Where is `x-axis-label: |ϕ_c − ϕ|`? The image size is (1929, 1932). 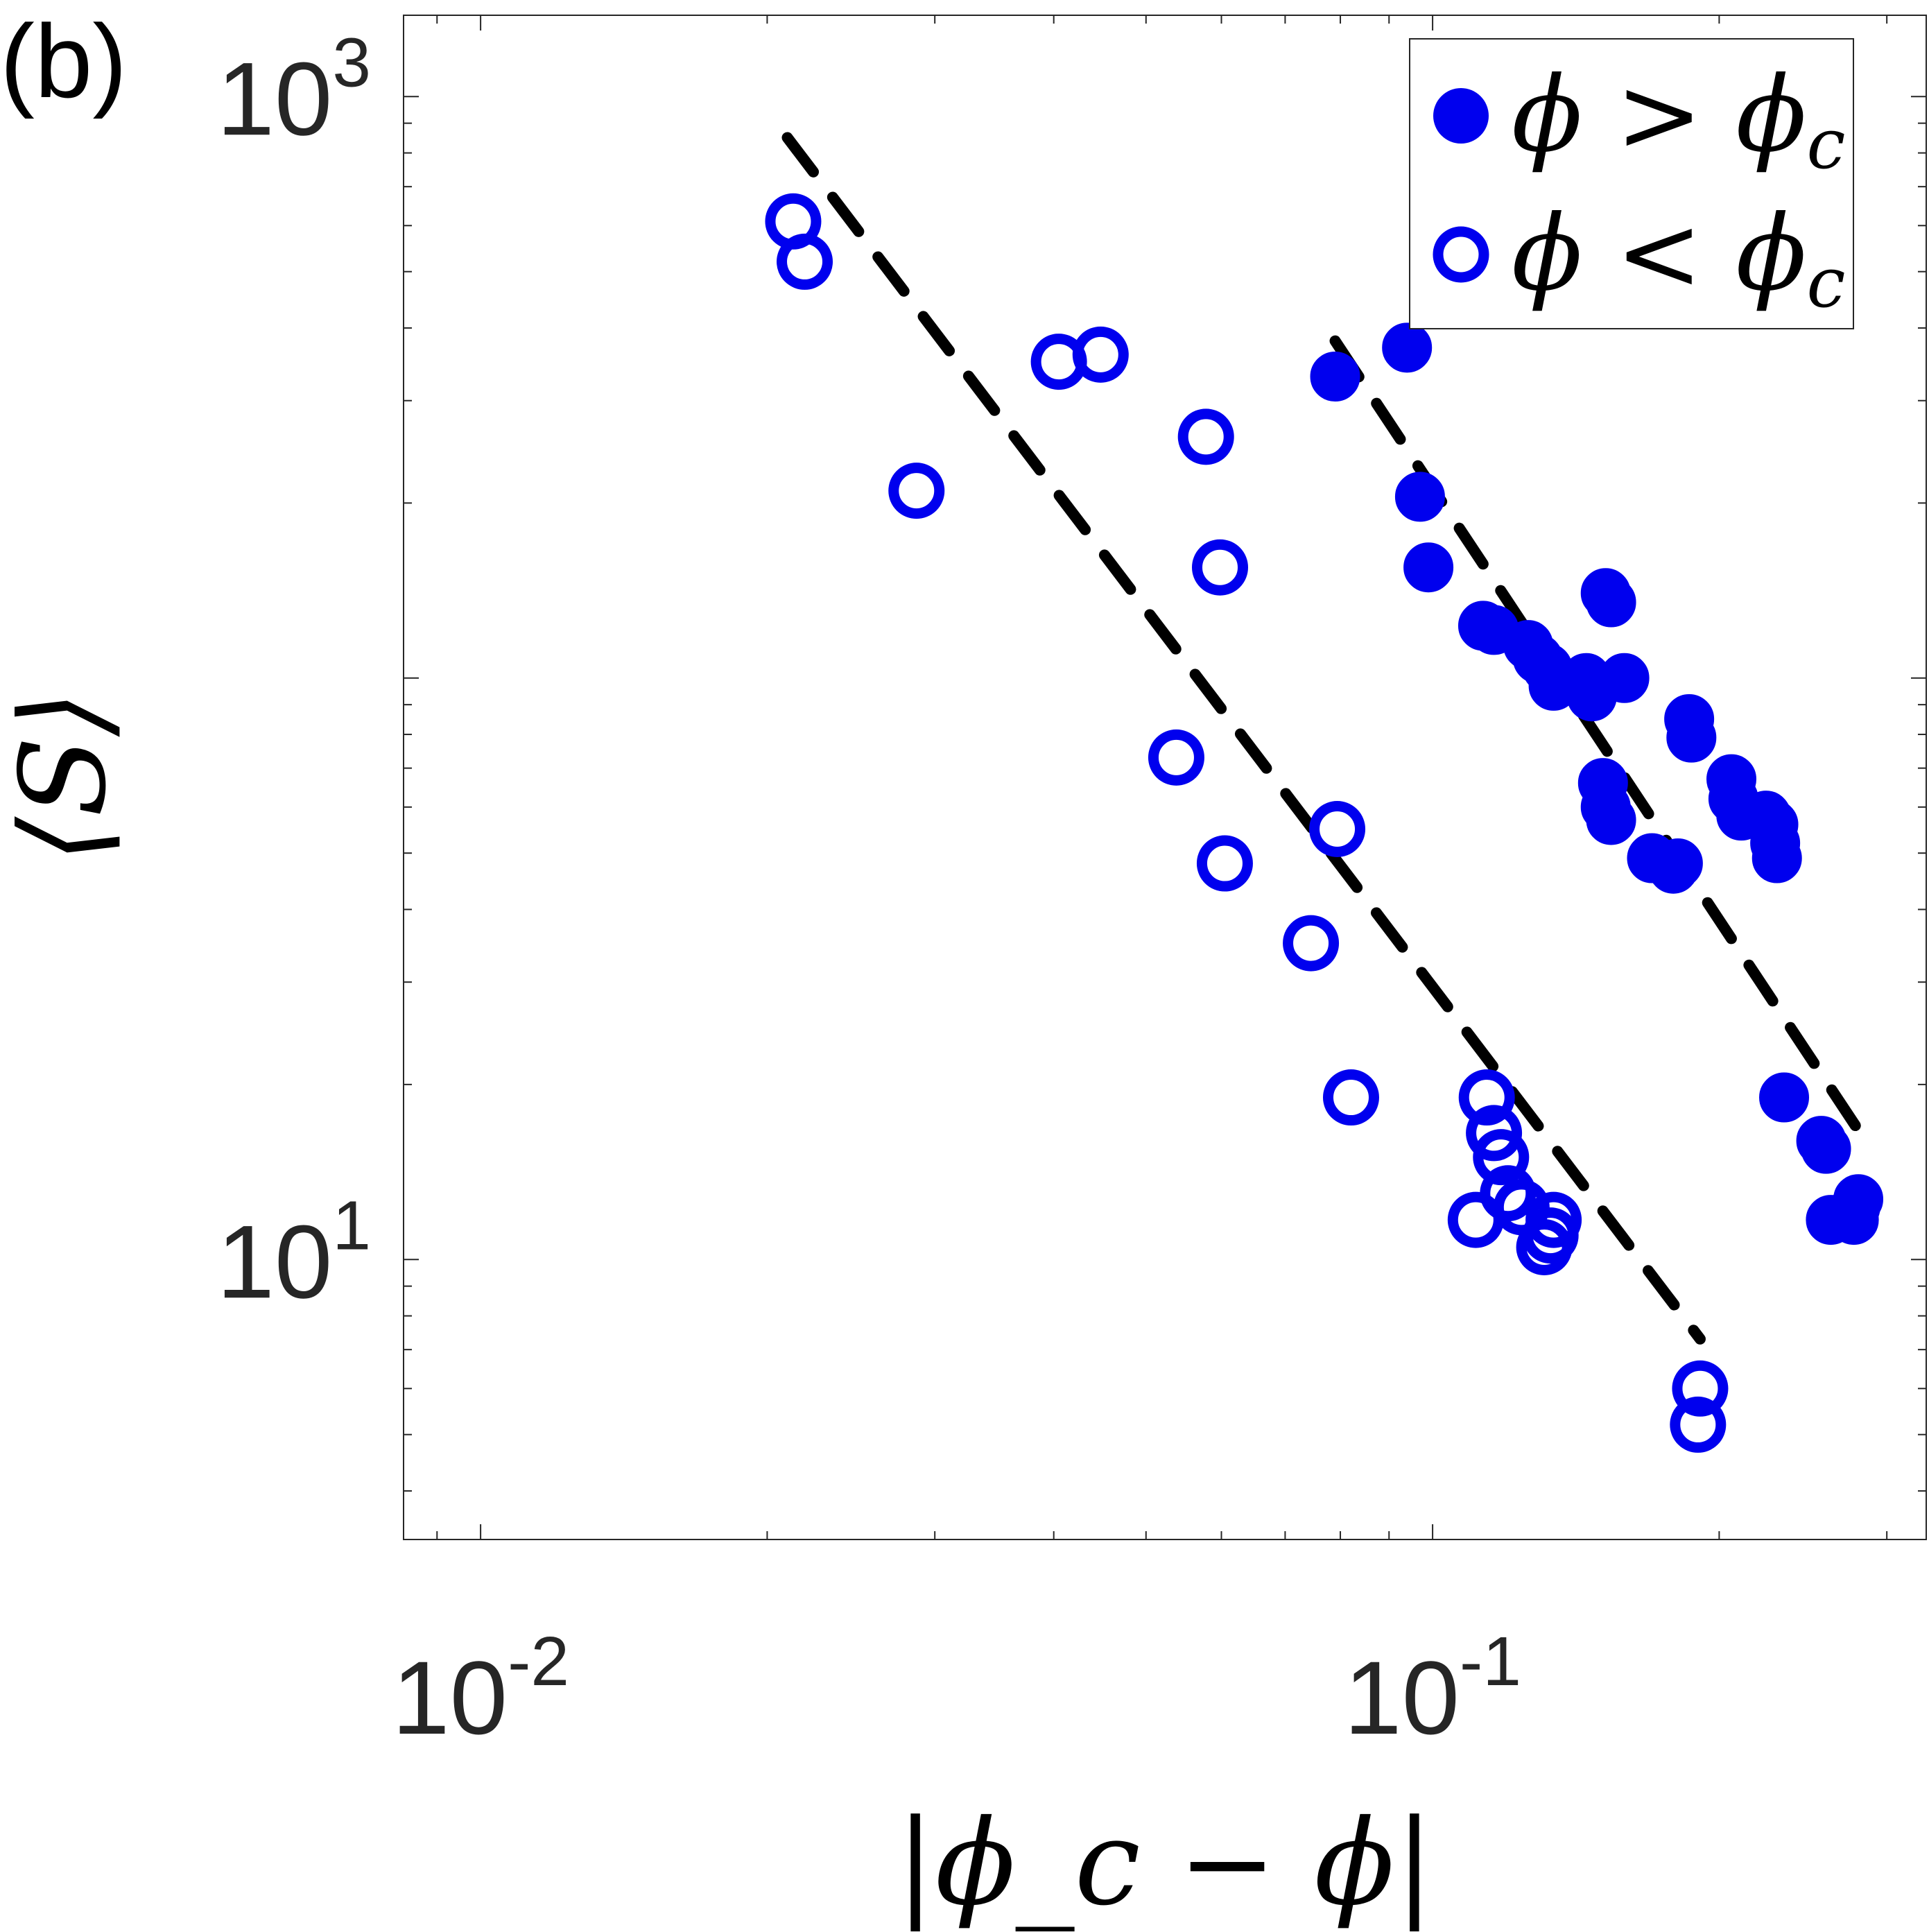 x-axis-label: |ϕ_c − ϕ| is located at coordinates (1164, 1863).